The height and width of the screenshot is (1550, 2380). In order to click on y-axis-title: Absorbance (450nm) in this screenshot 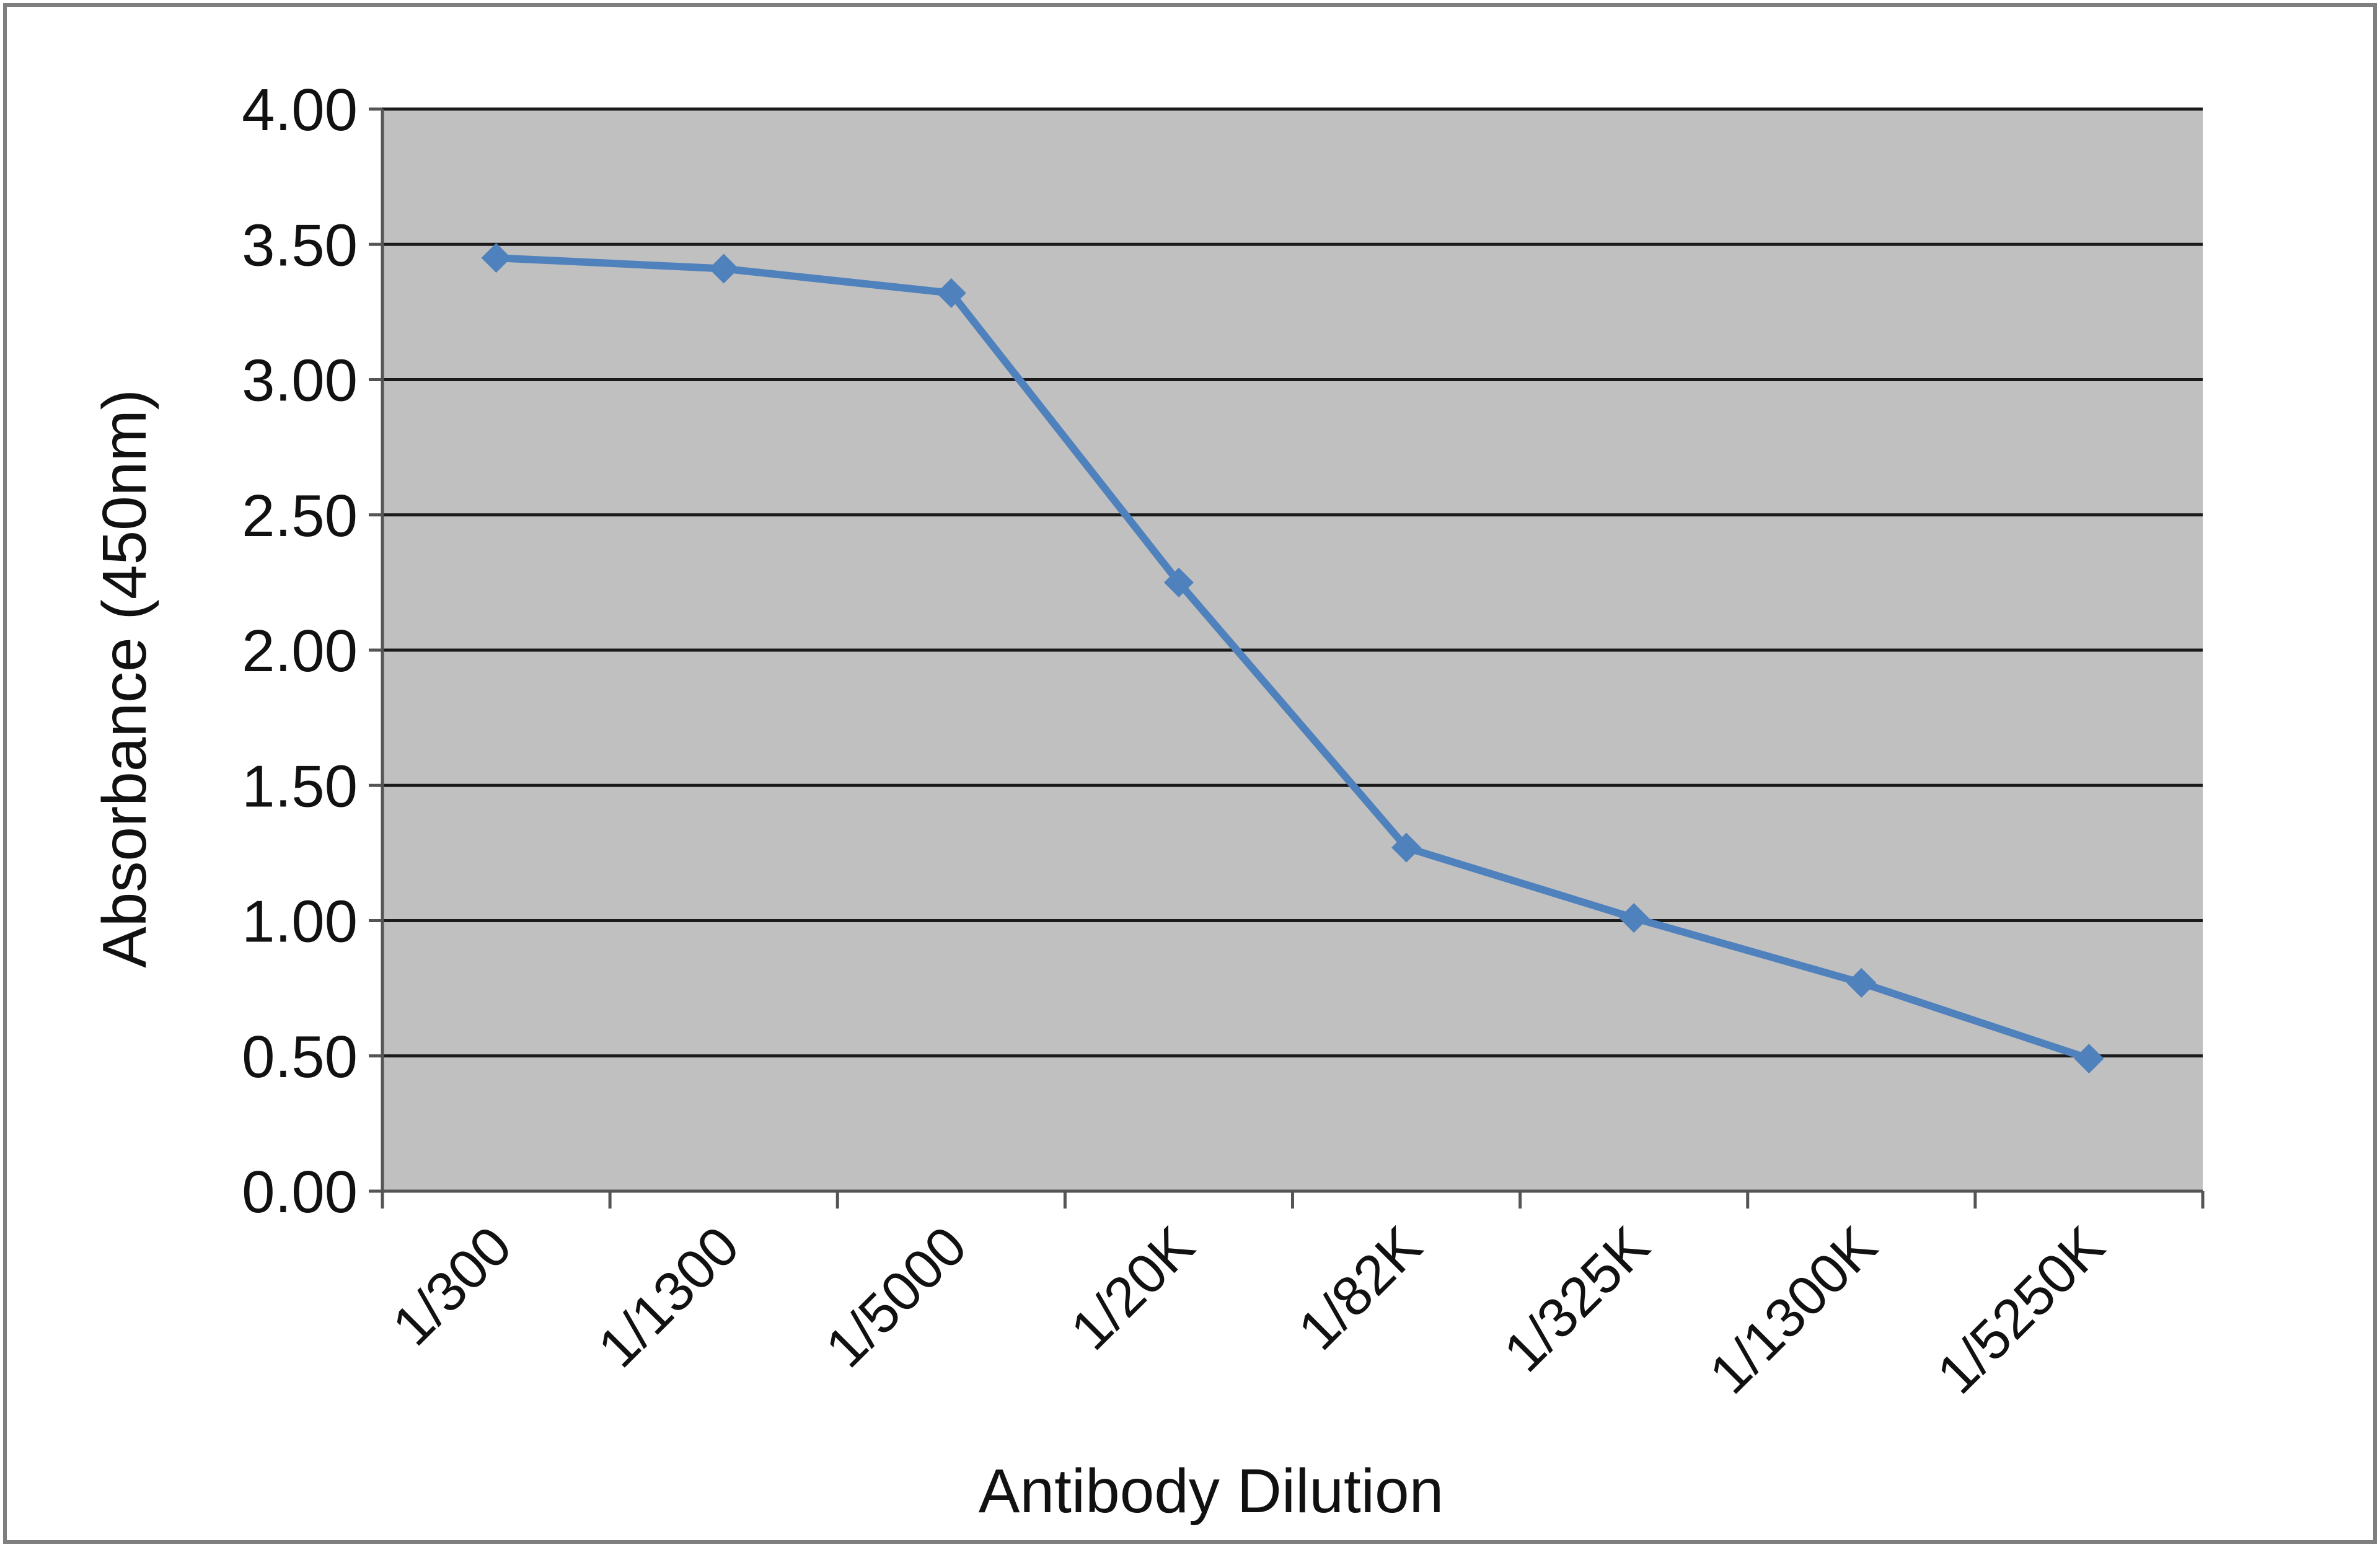, I will do `click(124, 678)`.